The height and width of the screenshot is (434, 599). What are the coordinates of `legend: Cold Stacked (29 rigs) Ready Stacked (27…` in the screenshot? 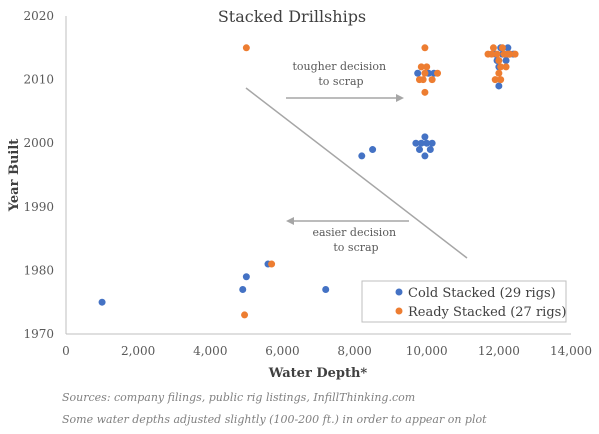 It's located at (464, 301).